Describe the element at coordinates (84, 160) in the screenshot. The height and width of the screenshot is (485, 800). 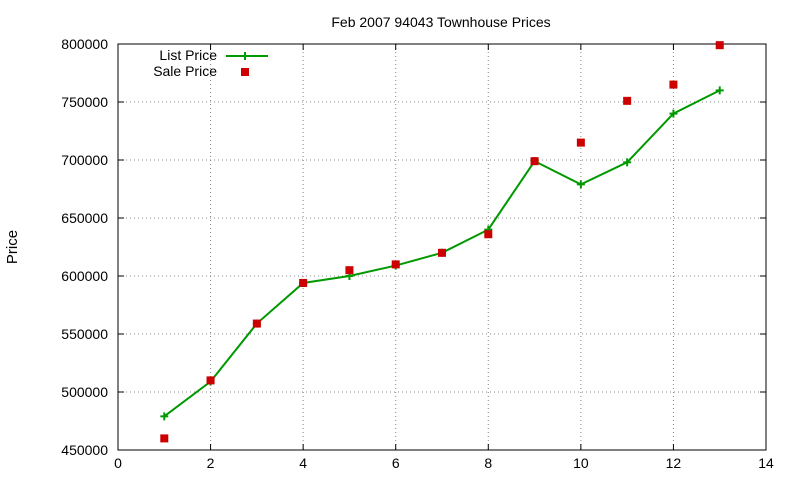
I see `y-tick-label: 700000` at that location.